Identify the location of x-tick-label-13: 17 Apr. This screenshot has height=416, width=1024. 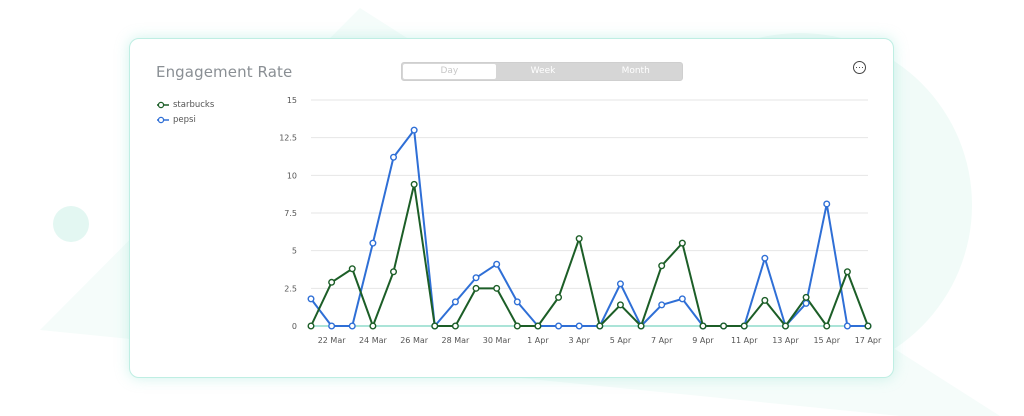
(868, 340).